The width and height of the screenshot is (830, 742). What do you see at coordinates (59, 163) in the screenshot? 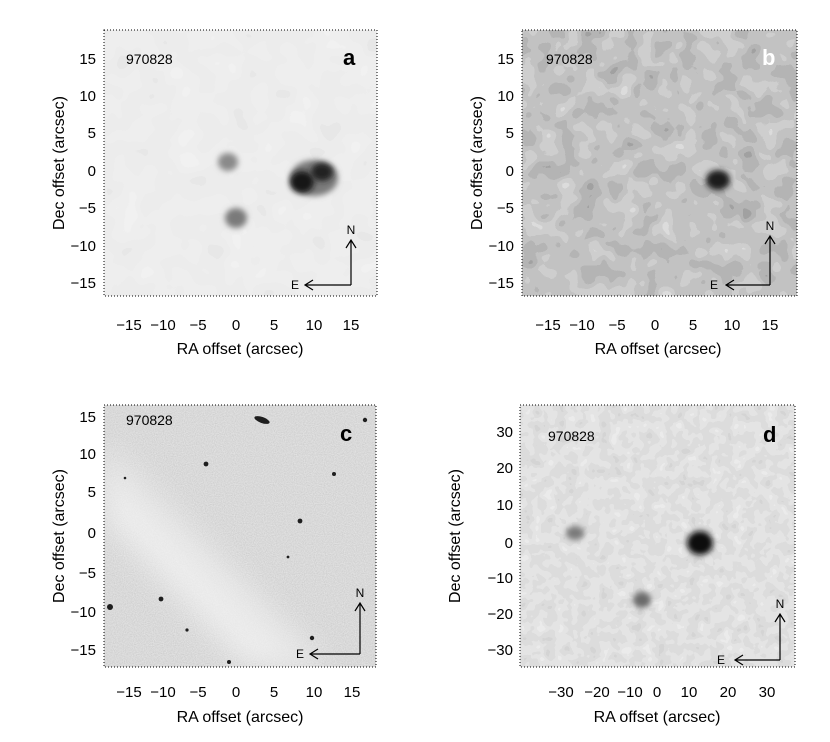
I see `panel-a-ylabel: Dec offset (arcsec)` at bounding box center [59, 163].